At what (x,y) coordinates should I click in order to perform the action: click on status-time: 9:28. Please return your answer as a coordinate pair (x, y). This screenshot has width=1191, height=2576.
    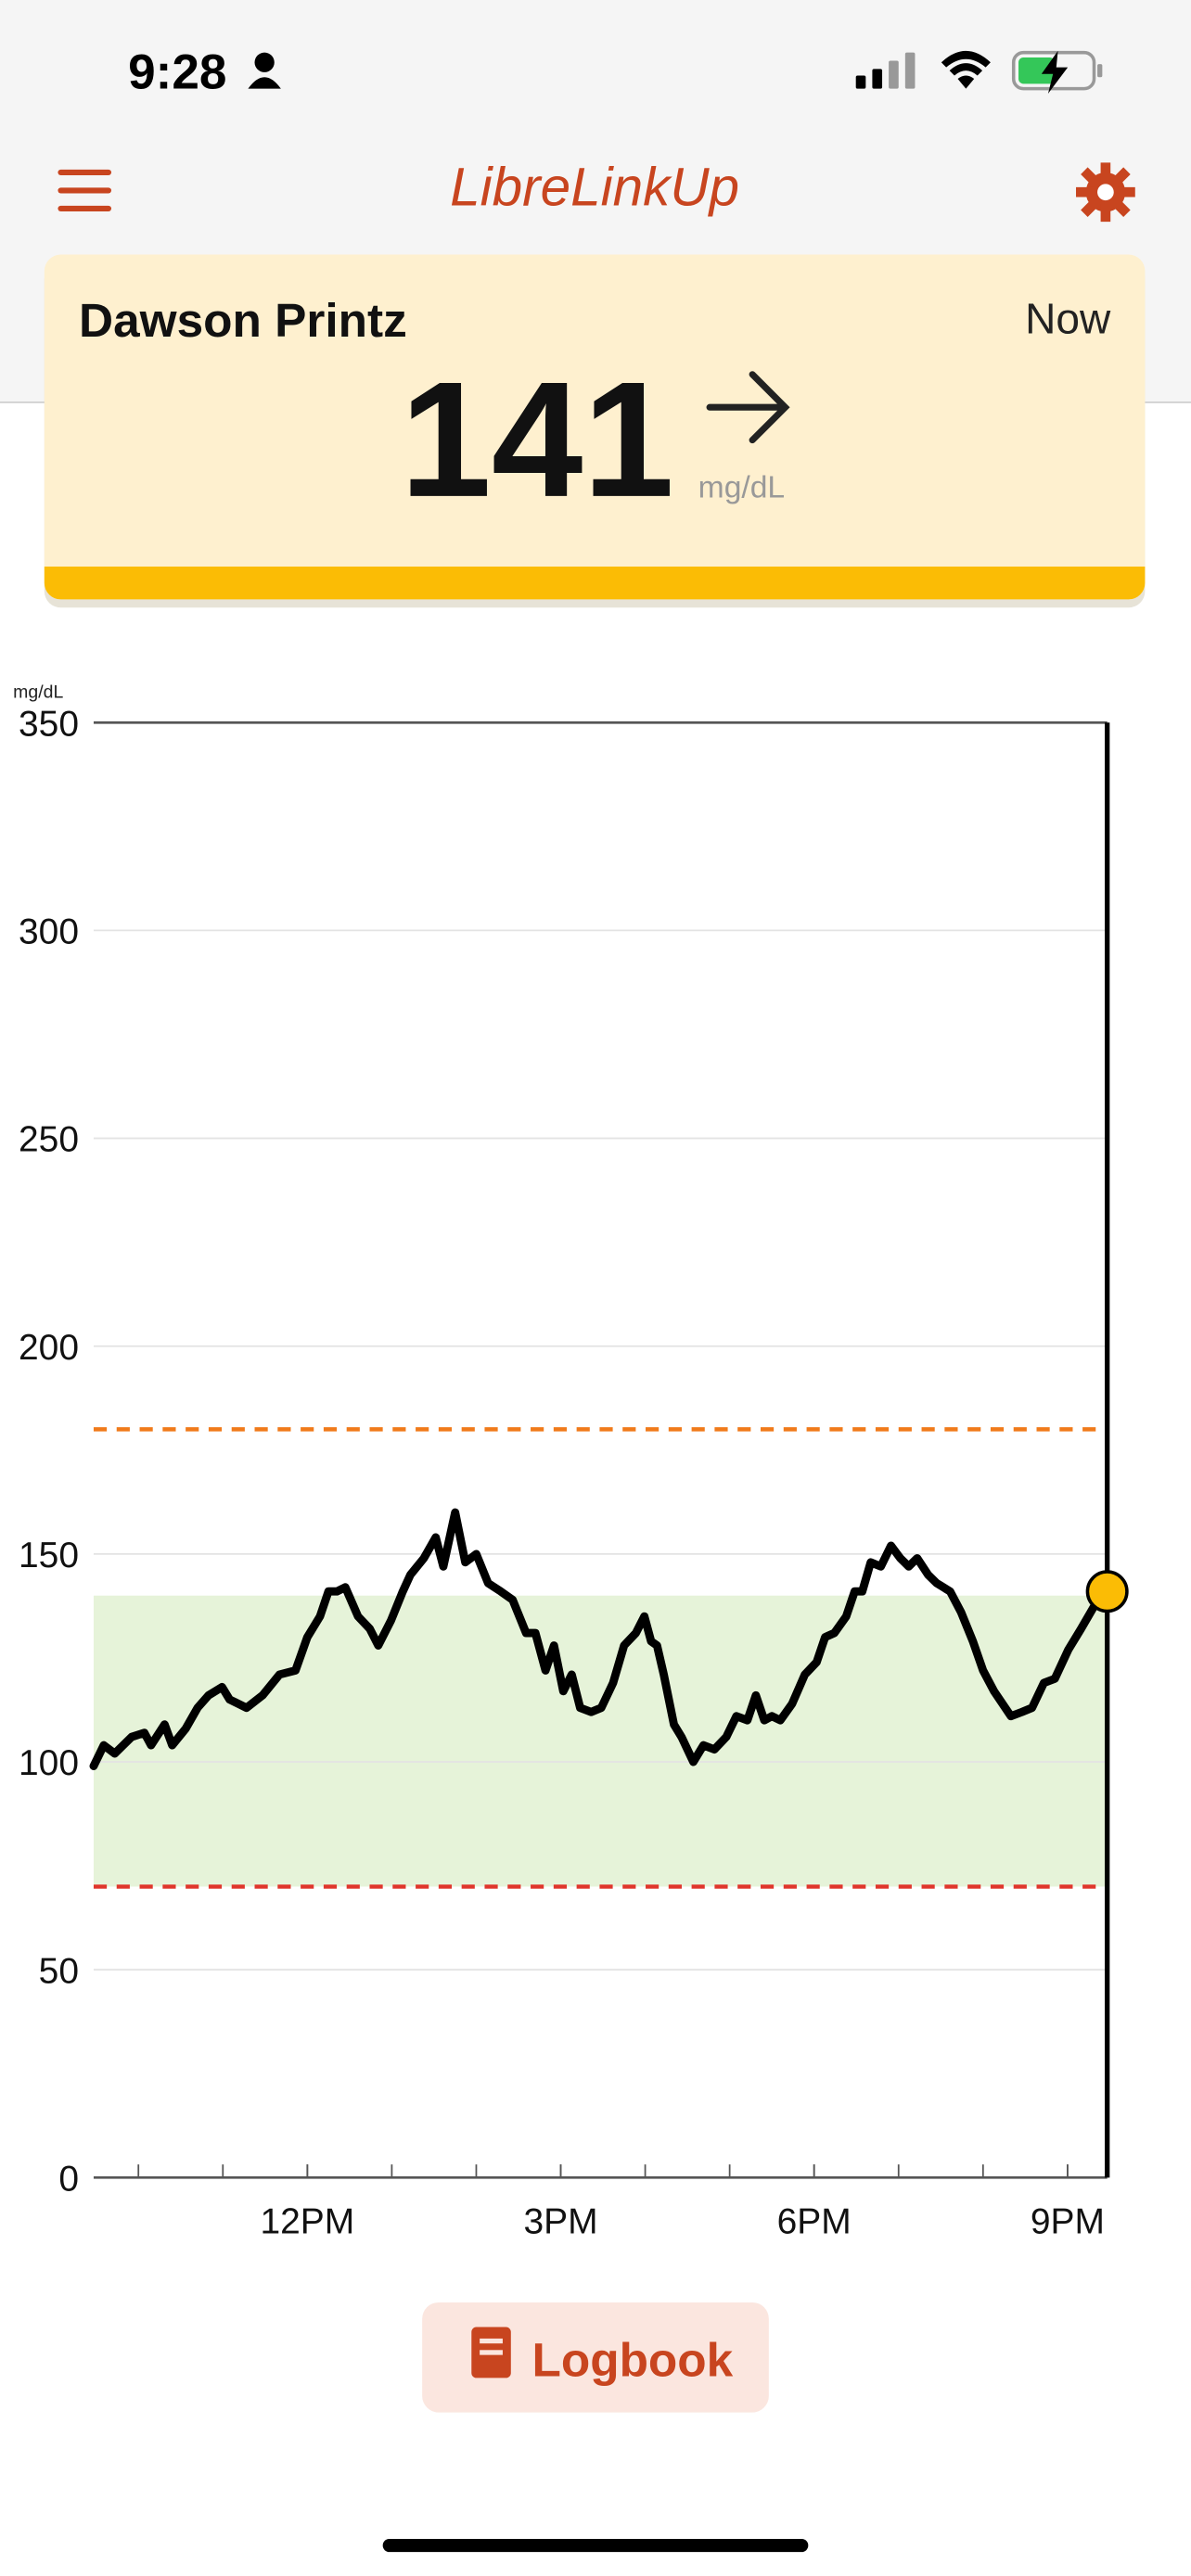
    Looking at the image, I should click on (177, 72).